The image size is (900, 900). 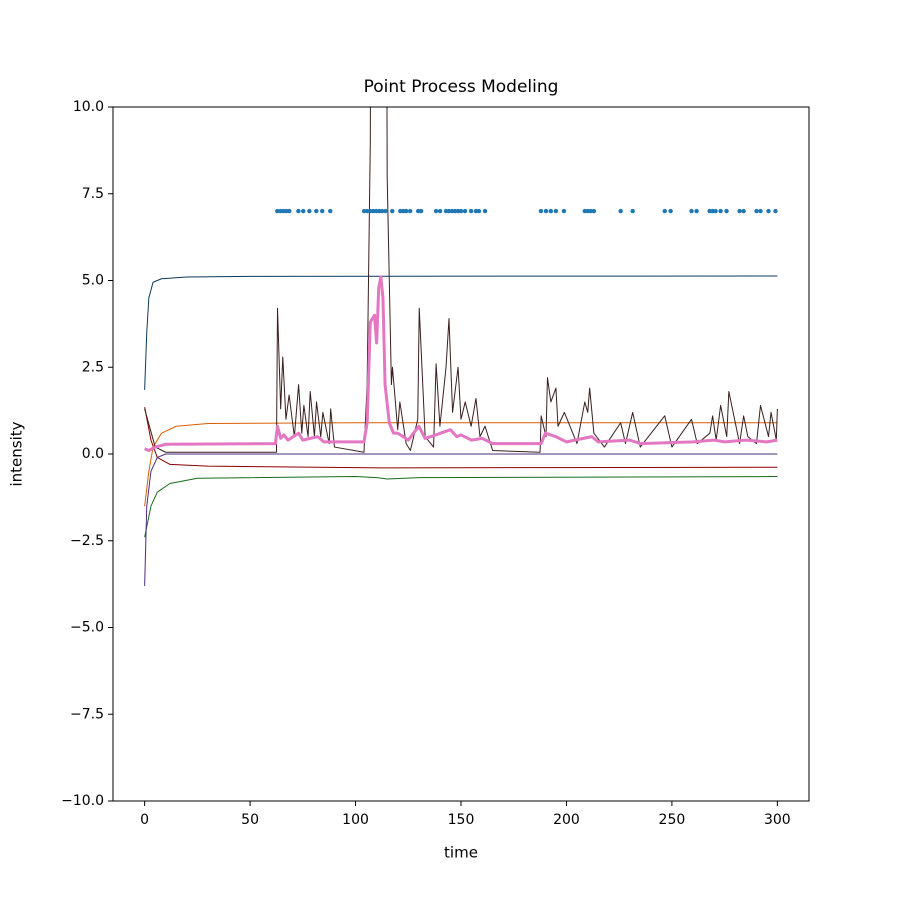 I want to click on y-tick-label: 7.5, so click(x=93, y=194).